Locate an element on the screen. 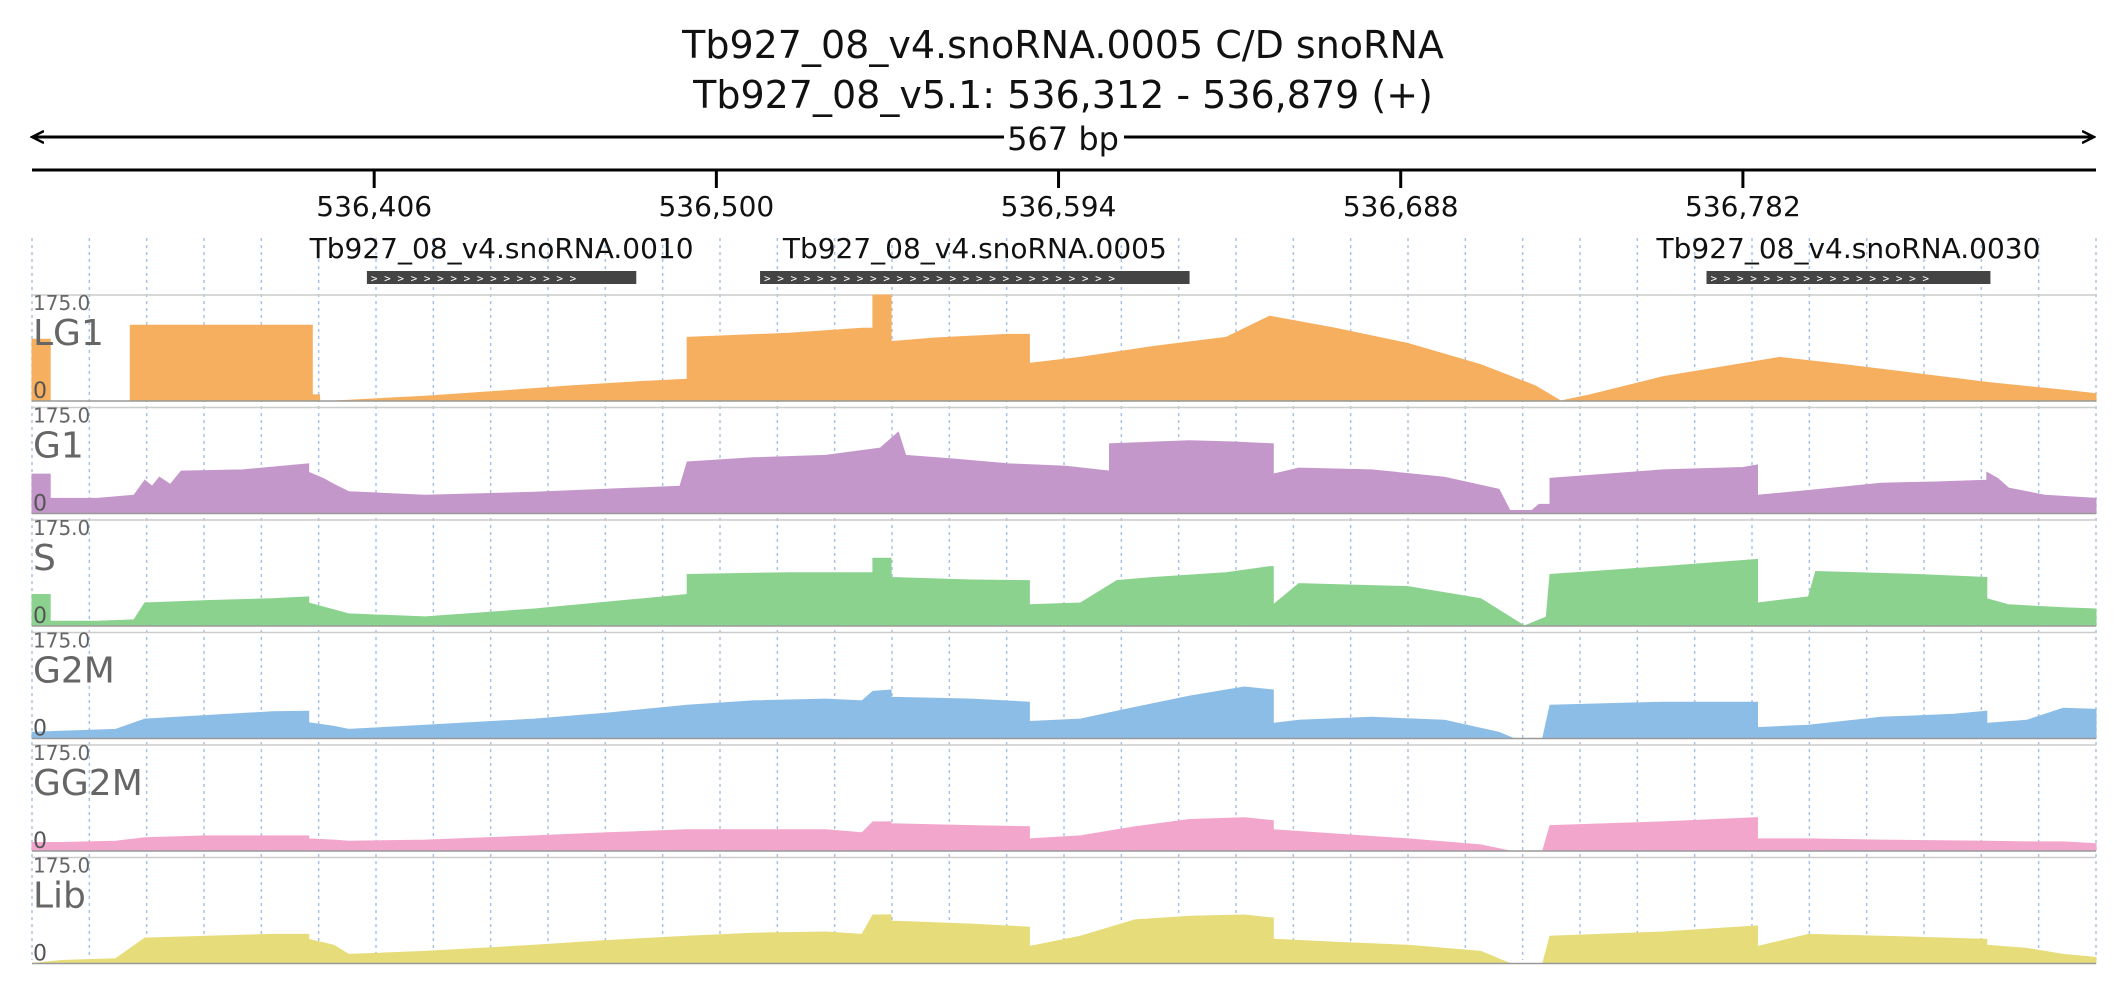 The image size is (2126, 1000). track-s: 175.0 0 S is located at coordinates (1064, 572).